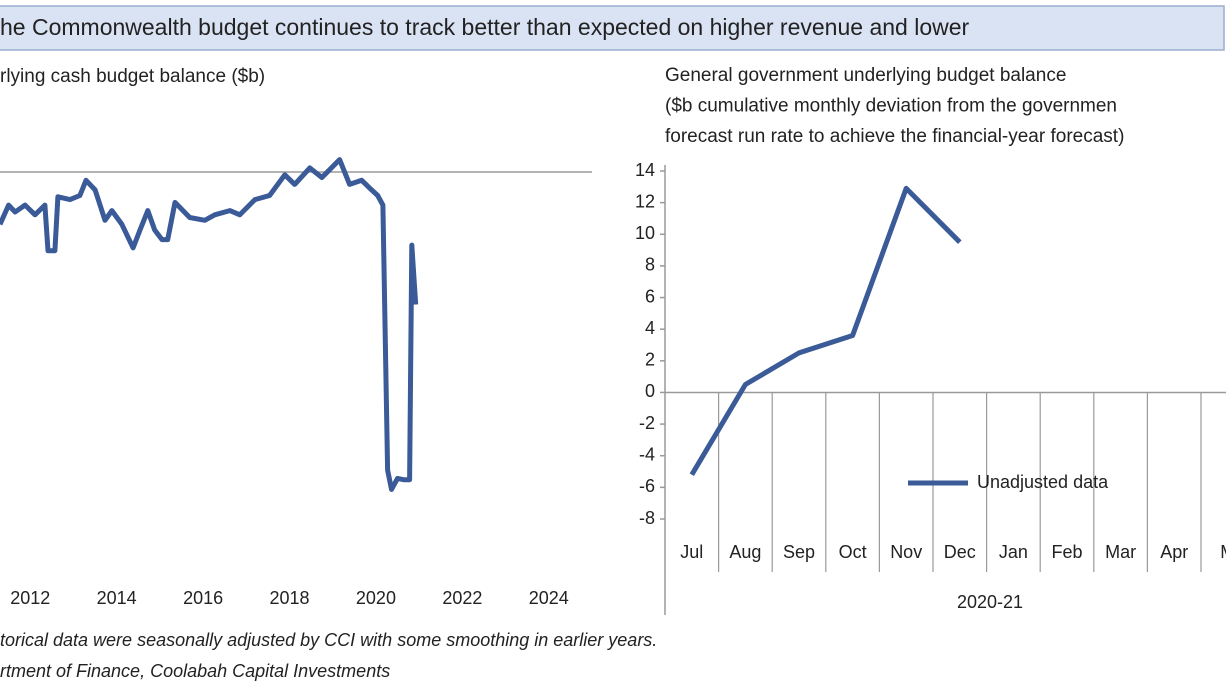 The image size is (1226, 690). What do you see at coordinates (1174, 552) in the screenshot?
I see `x-tick-label: Apr` at bounding box center [1174, 552].